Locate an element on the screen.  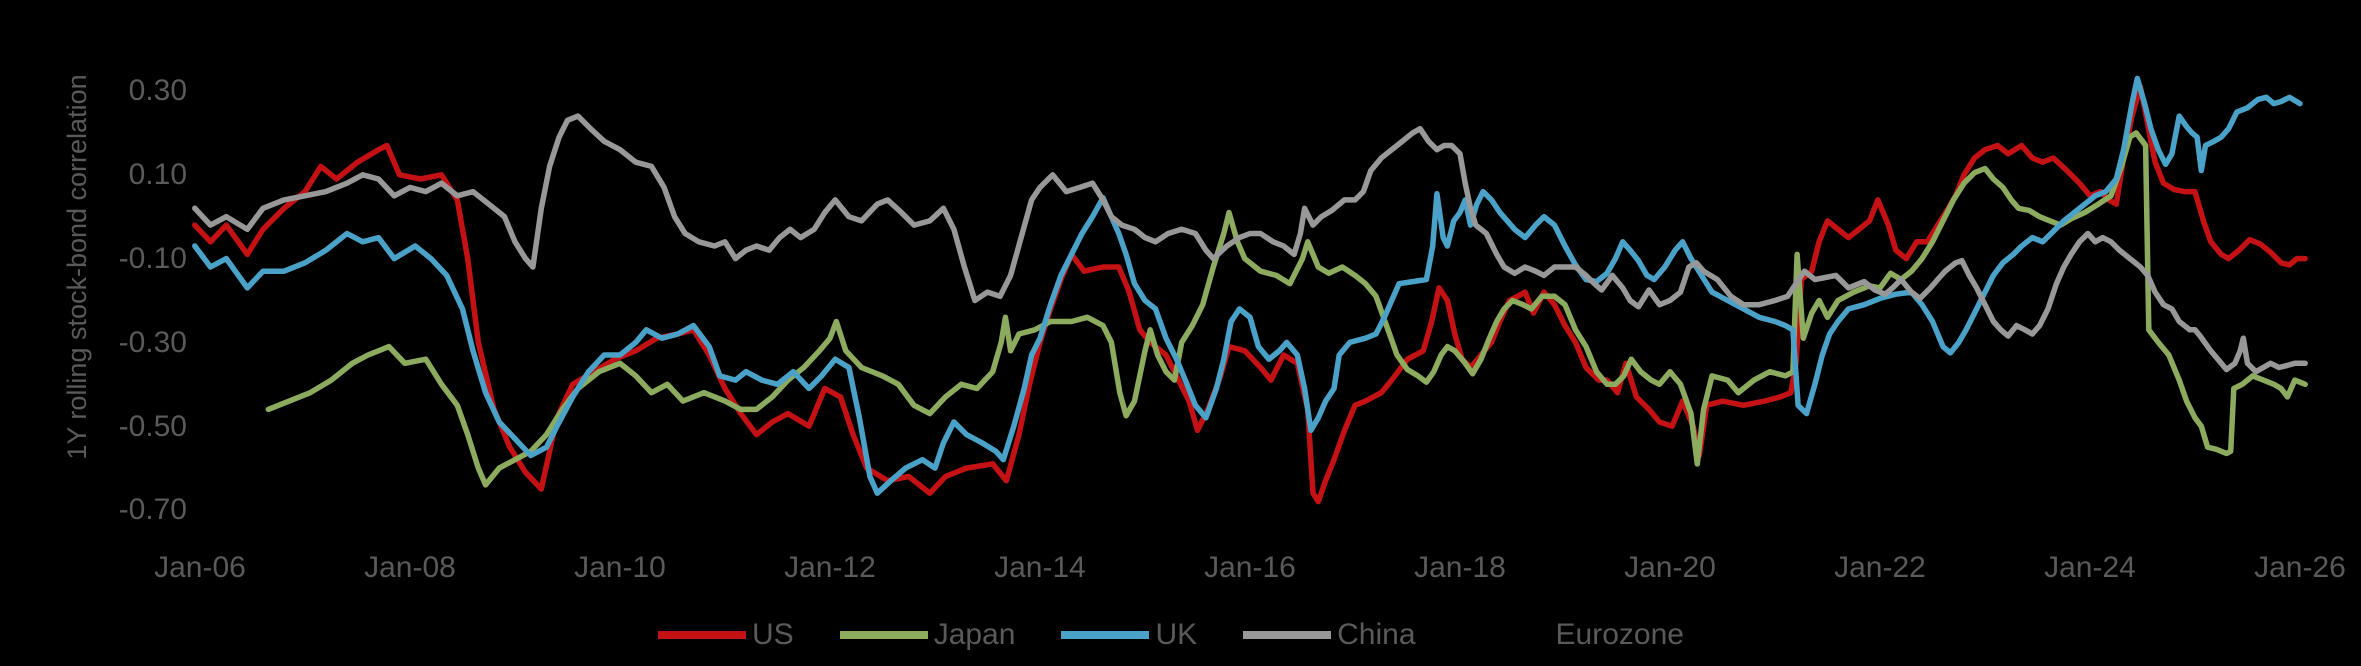
us-line-swatch-icon is located at coordinates (702, 635).